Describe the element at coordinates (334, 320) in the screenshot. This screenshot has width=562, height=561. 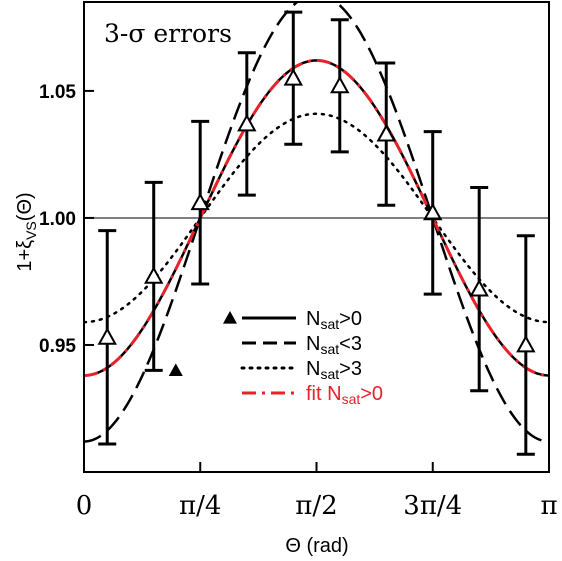
I see `legend-label-0: Nsat>0` at that location.